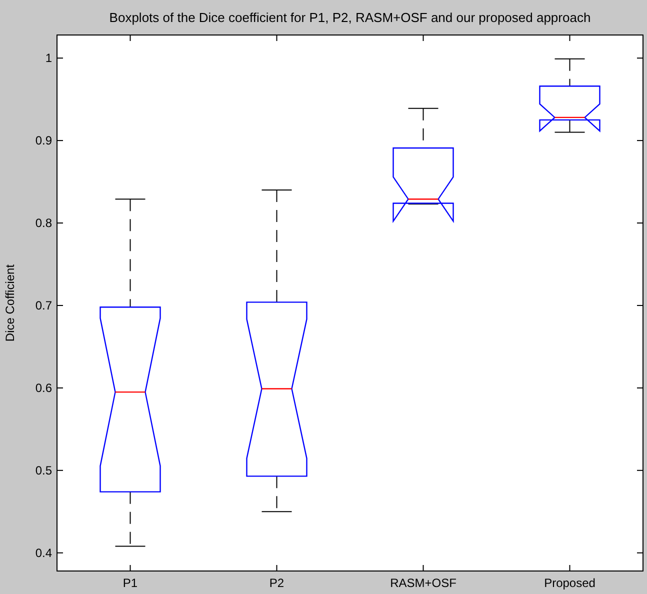  I want to click on y-tick-label: 0.5, so click(43, 470).